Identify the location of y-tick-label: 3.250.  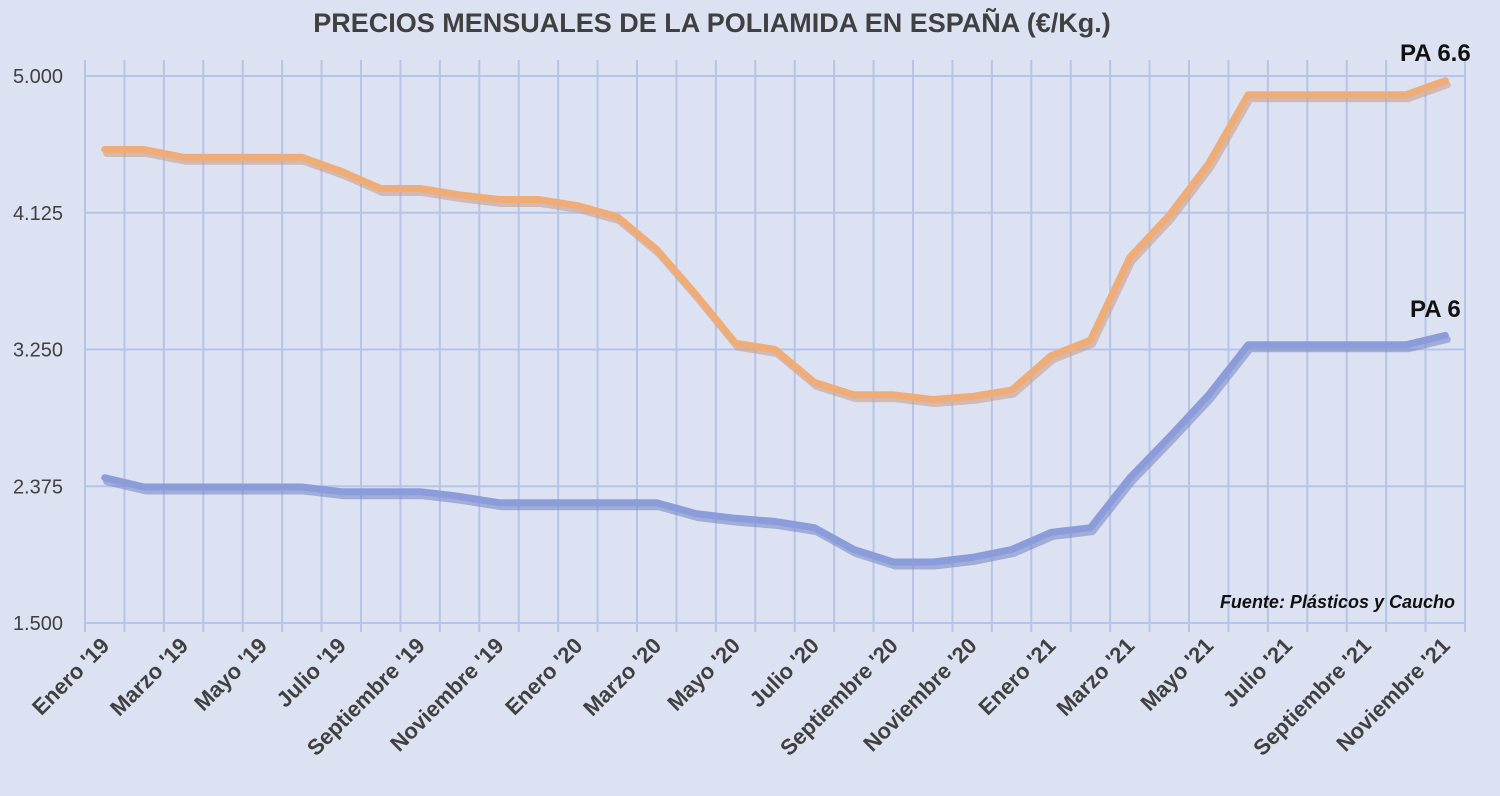
(38, 351).